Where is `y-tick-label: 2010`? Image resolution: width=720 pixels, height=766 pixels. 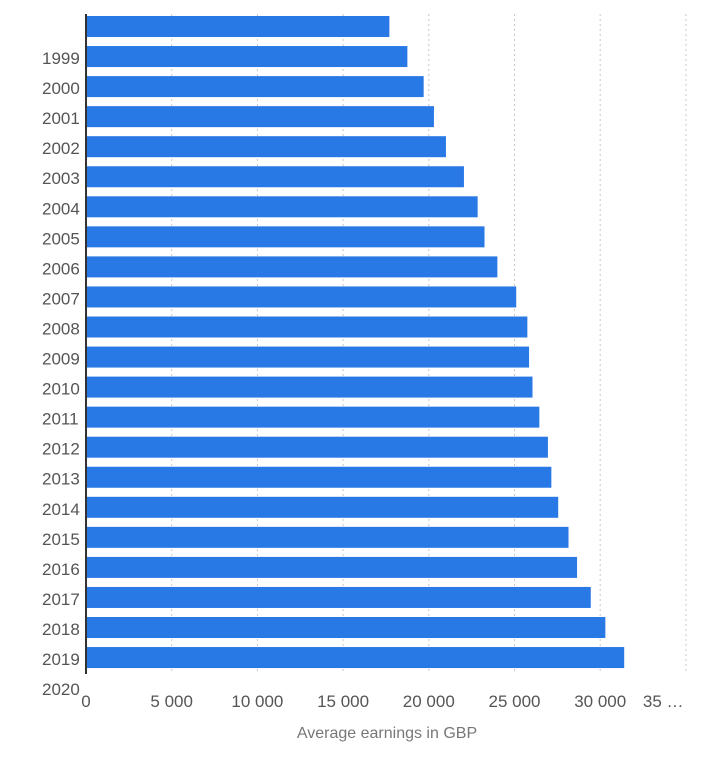 y-tick-label: 2010 is located at coordinates (61, 389).